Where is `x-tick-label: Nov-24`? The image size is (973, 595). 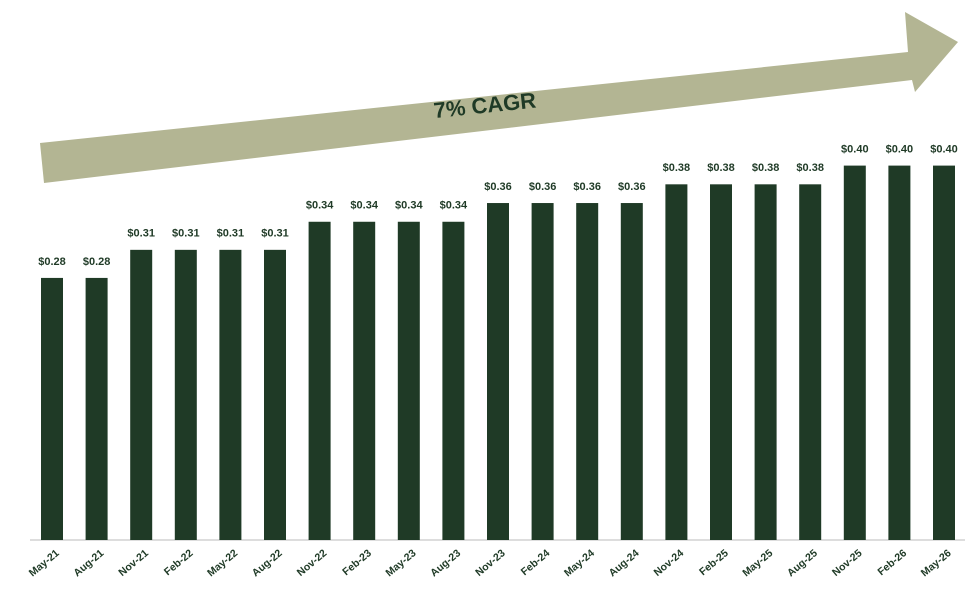
x-tick-label: Nov-24 is located at coordinates (669, 563).